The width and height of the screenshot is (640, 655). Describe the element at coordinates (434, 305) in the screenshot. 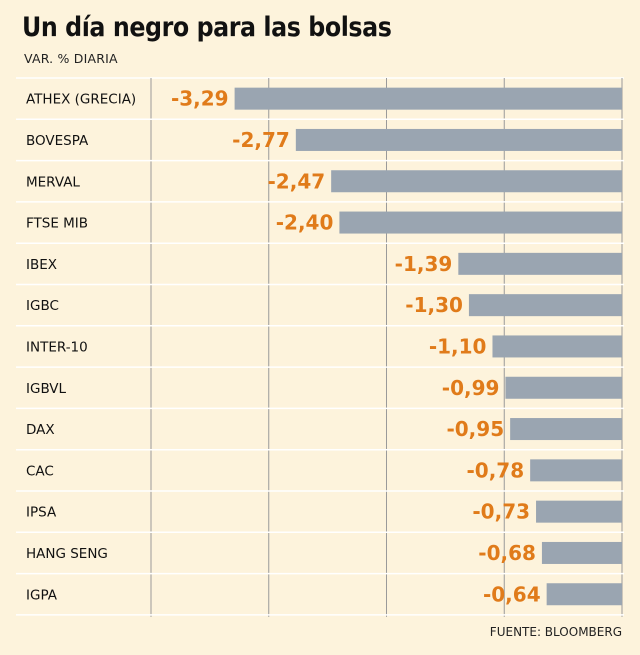

I see `value-label: -1,30` at that location.